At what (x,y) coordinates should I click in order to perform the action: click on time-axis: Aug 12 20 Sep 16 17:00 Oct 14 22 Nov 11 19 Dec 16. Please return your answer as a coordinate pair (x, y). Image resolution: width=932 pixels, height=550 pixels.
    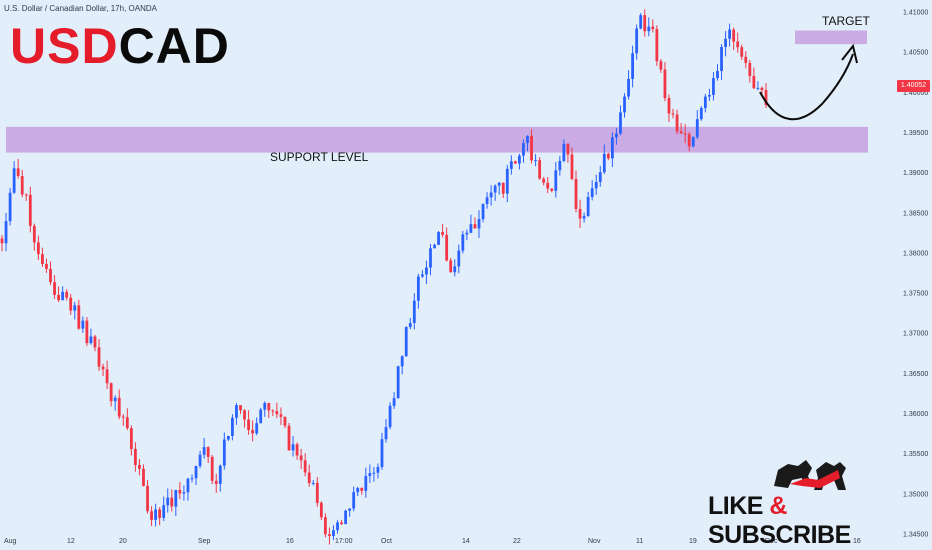
    Looking at the image, I should click on (432, 541).